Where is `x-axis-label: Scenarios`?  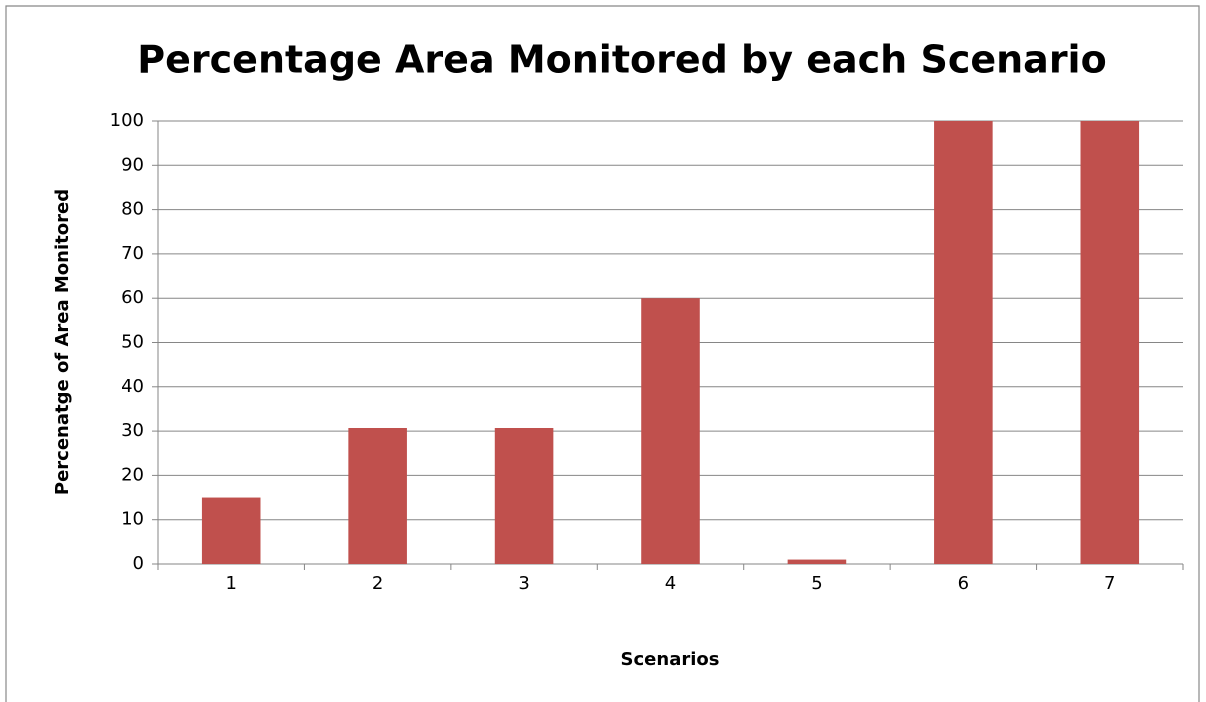
x-axis-label: Scenarios is located at coordinates (670, 659).